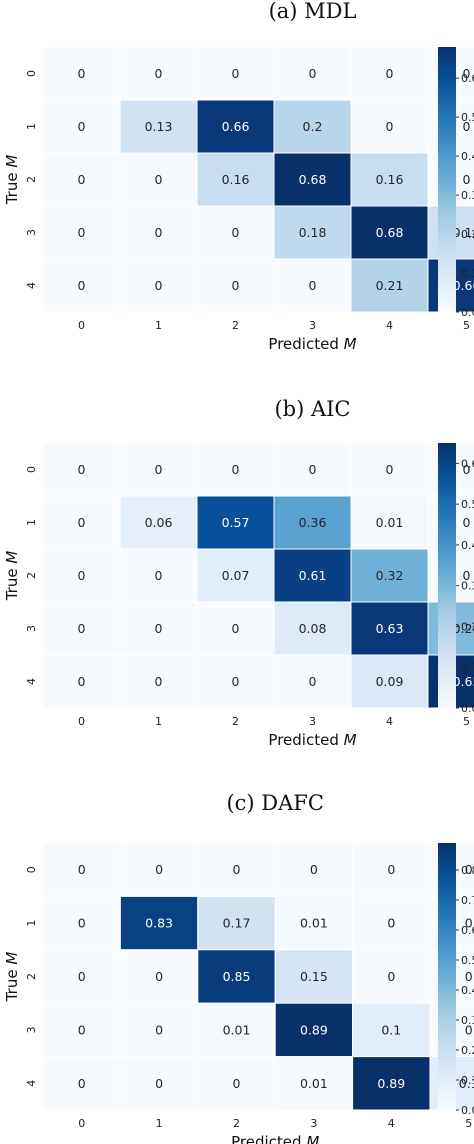 The width and height of the screenshot is (474, 1144). I want to click on cell-value-label: 0.89, so click(391, 1083).